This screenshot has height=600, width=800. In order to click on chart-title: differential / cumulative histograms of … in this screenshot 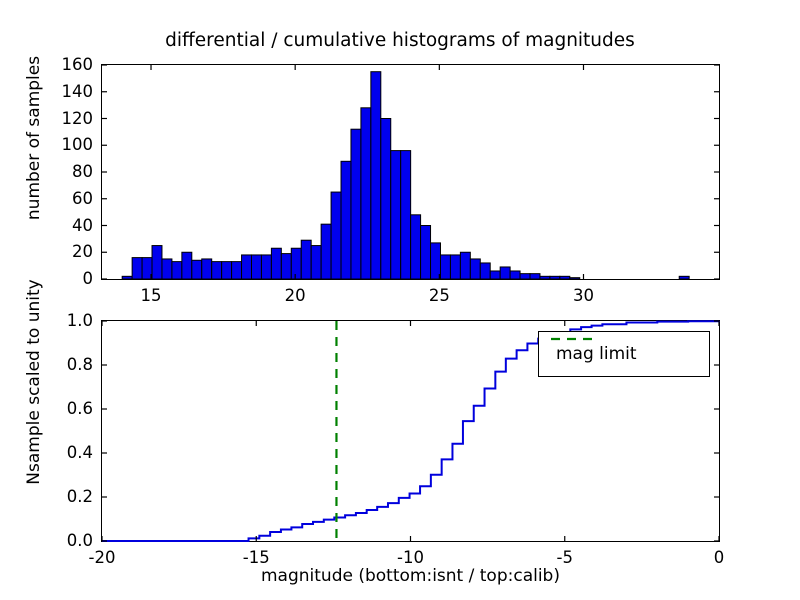, I will do `click(400, 40)`.